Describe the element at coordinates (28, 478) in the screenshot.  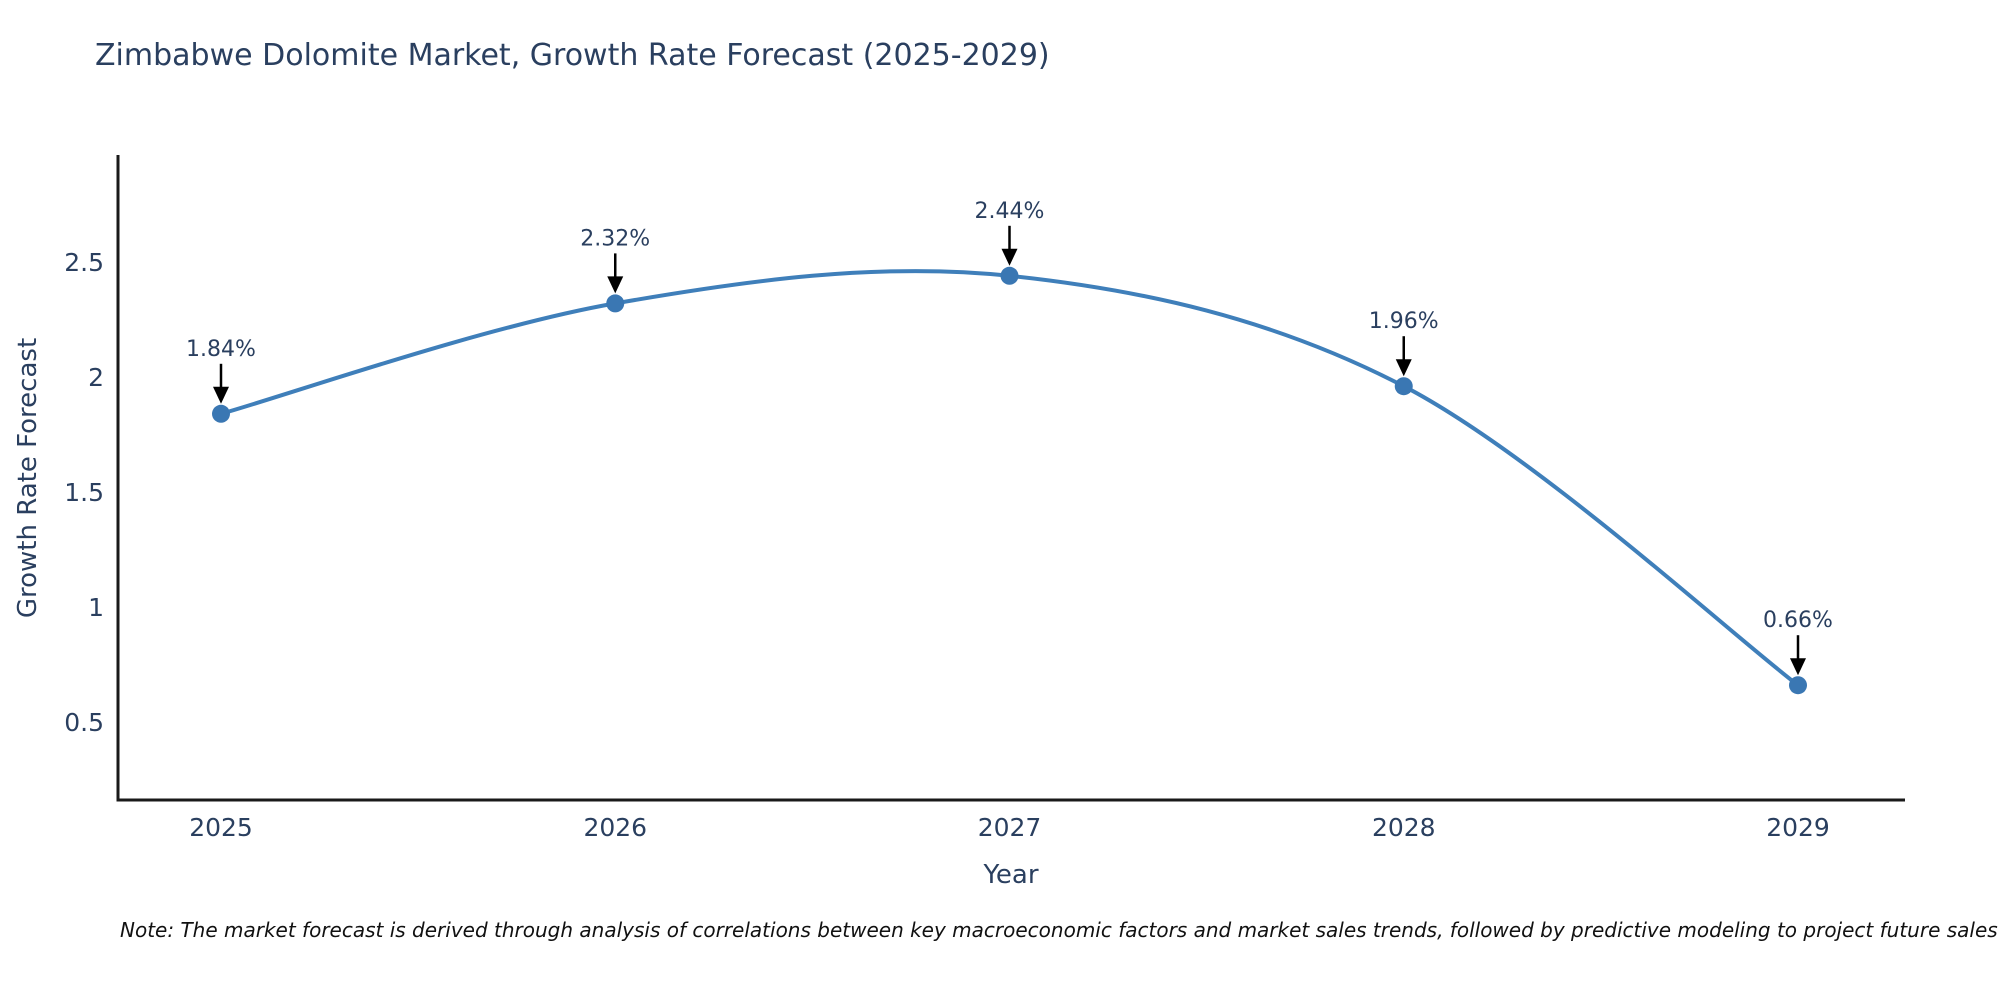
I see `y-axis-title: Growth Rate Forecast` at that location.